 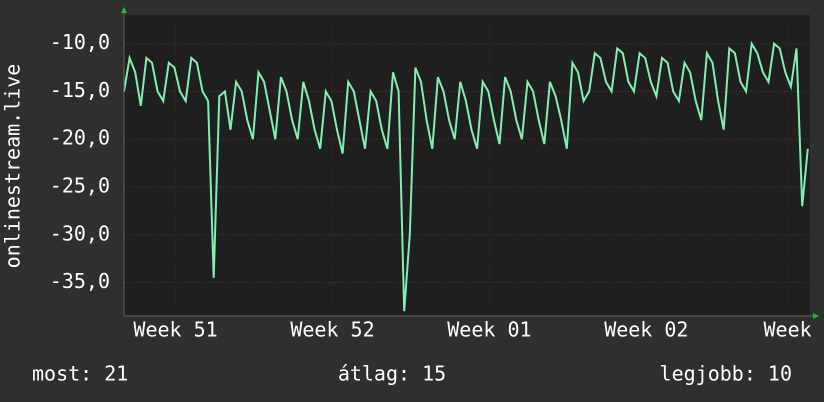 What do you see at coordinates (80, 186) in the screenshot?
I see `y-tick-label: -25,0` at bounding box center [80, 186].